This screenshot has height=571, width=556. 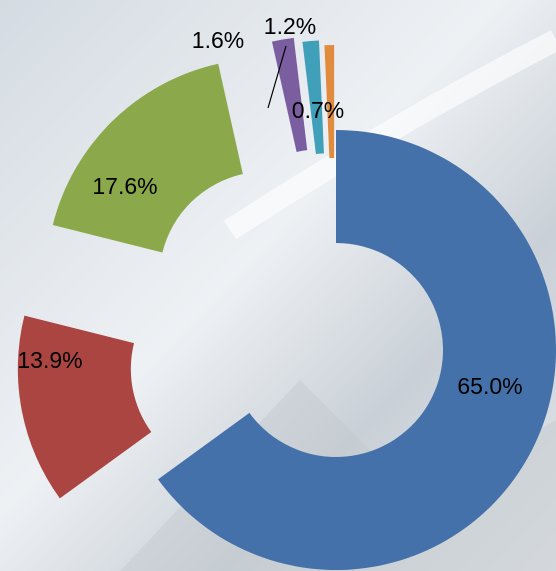 I want to click on data-label: 65.0%, so click(x=489, y=386).